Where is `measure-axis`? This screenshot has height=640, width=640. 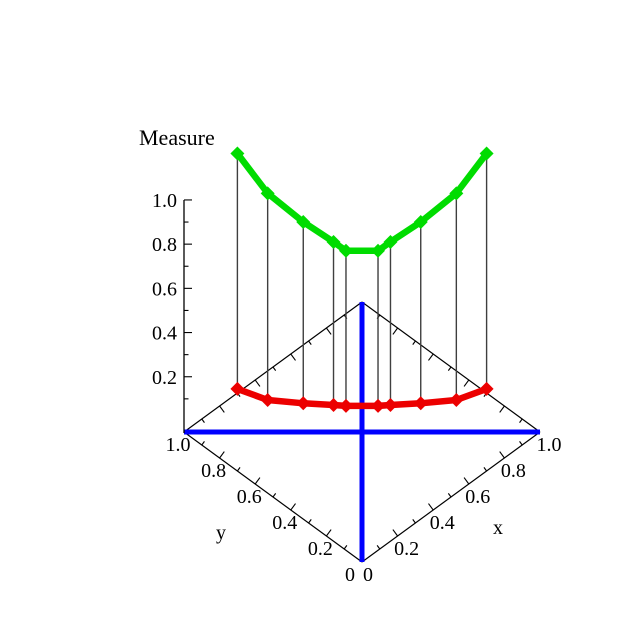
measure-axis is located at coordinates (187, 316).